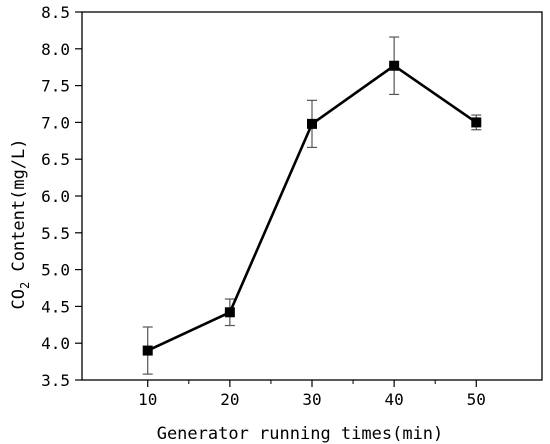 This screenshot has width=550, height=444. I want to click on y-axis-title-subscript: 2, so click(25, 285).